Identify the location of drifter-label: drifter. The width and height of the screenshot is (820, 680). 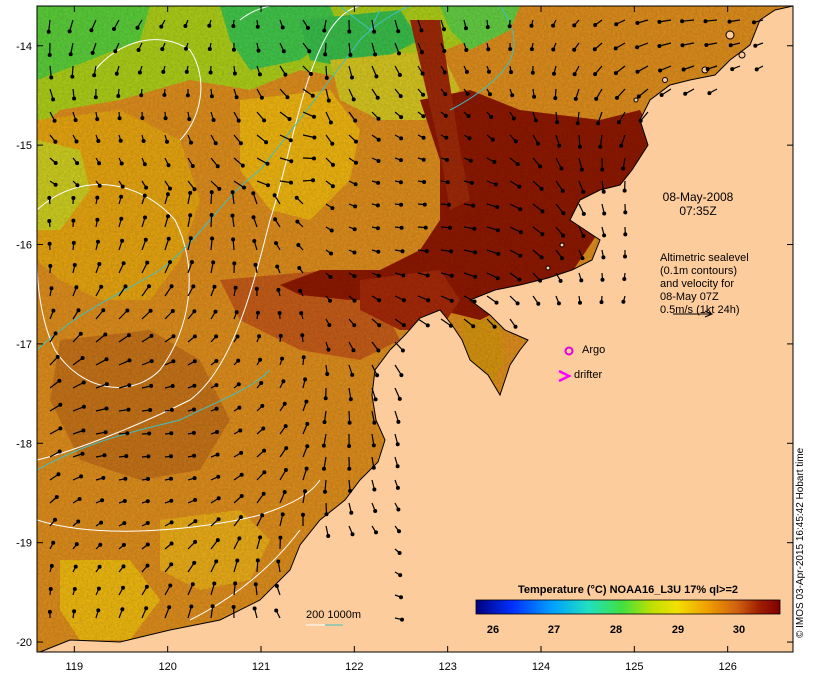
(588, 375).